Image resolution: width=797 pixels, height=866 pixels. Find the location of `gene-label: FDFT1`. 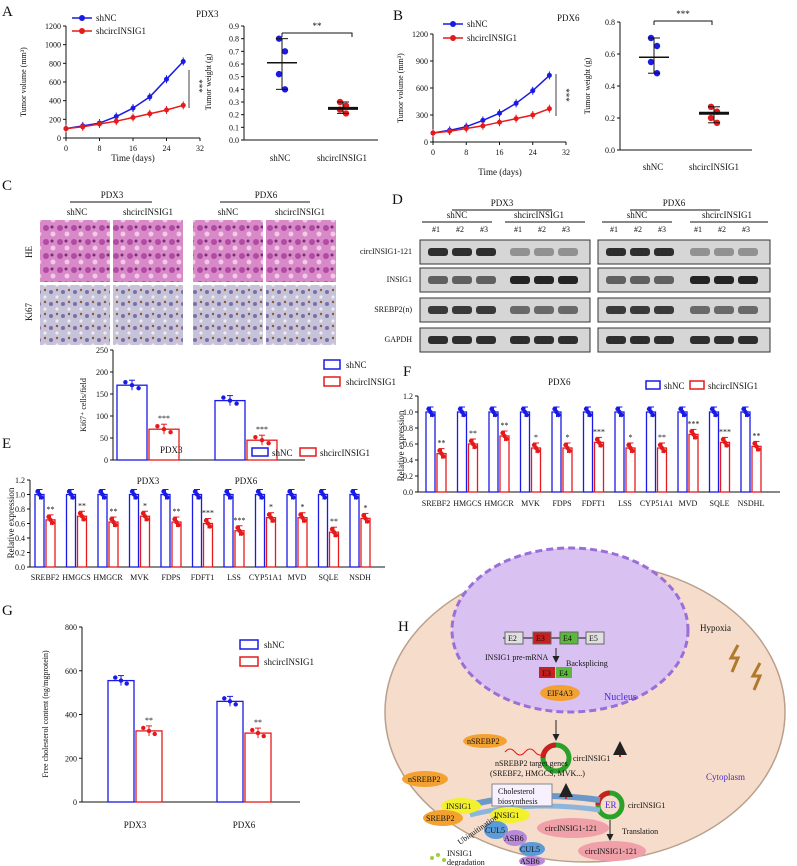

gene-label: FDFT1 is located at coordinates (203, 577).